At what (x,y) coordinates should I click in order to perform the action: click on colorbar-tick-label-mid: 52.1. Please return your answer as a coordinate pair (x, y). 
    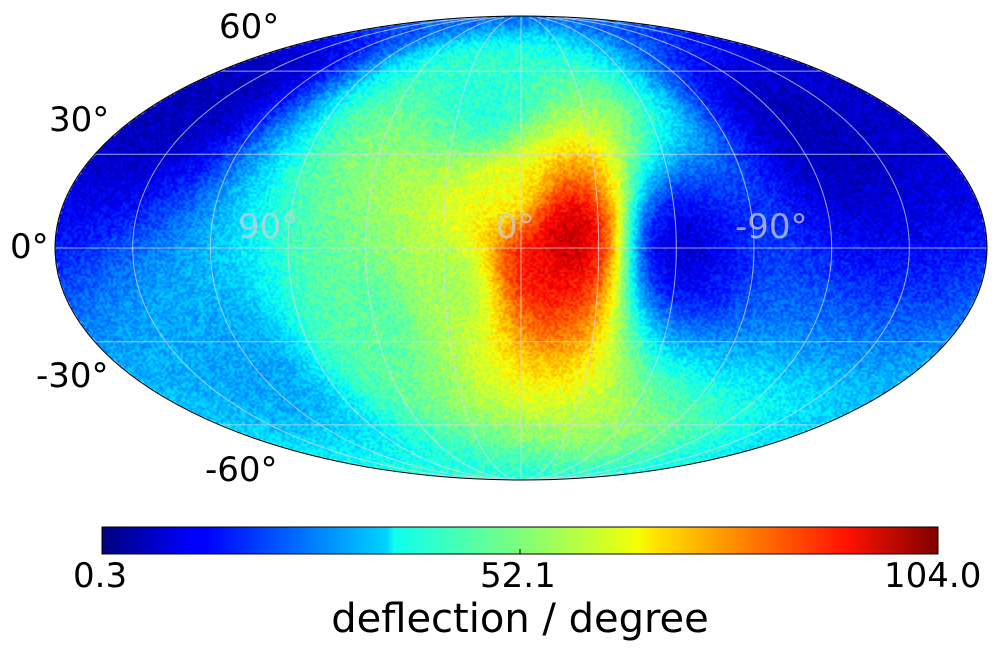
    Looking at the image, I should click on (518, 576).